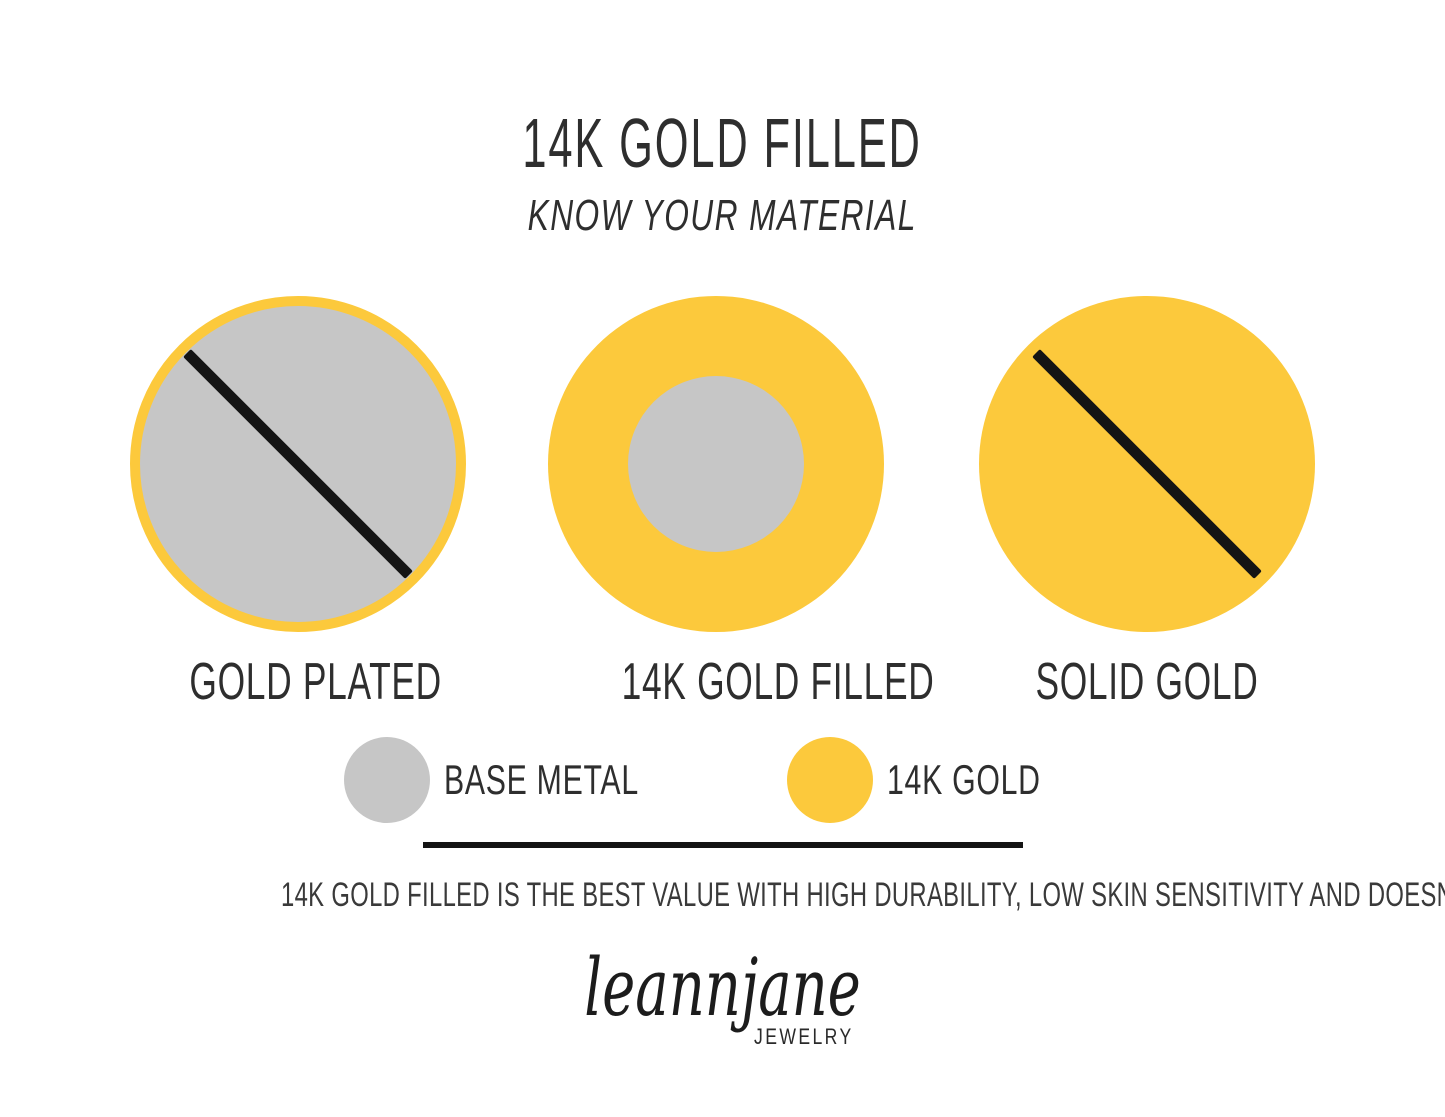  I want to click on brand-tagline-row: JEWELRY, so click(816, 1037).